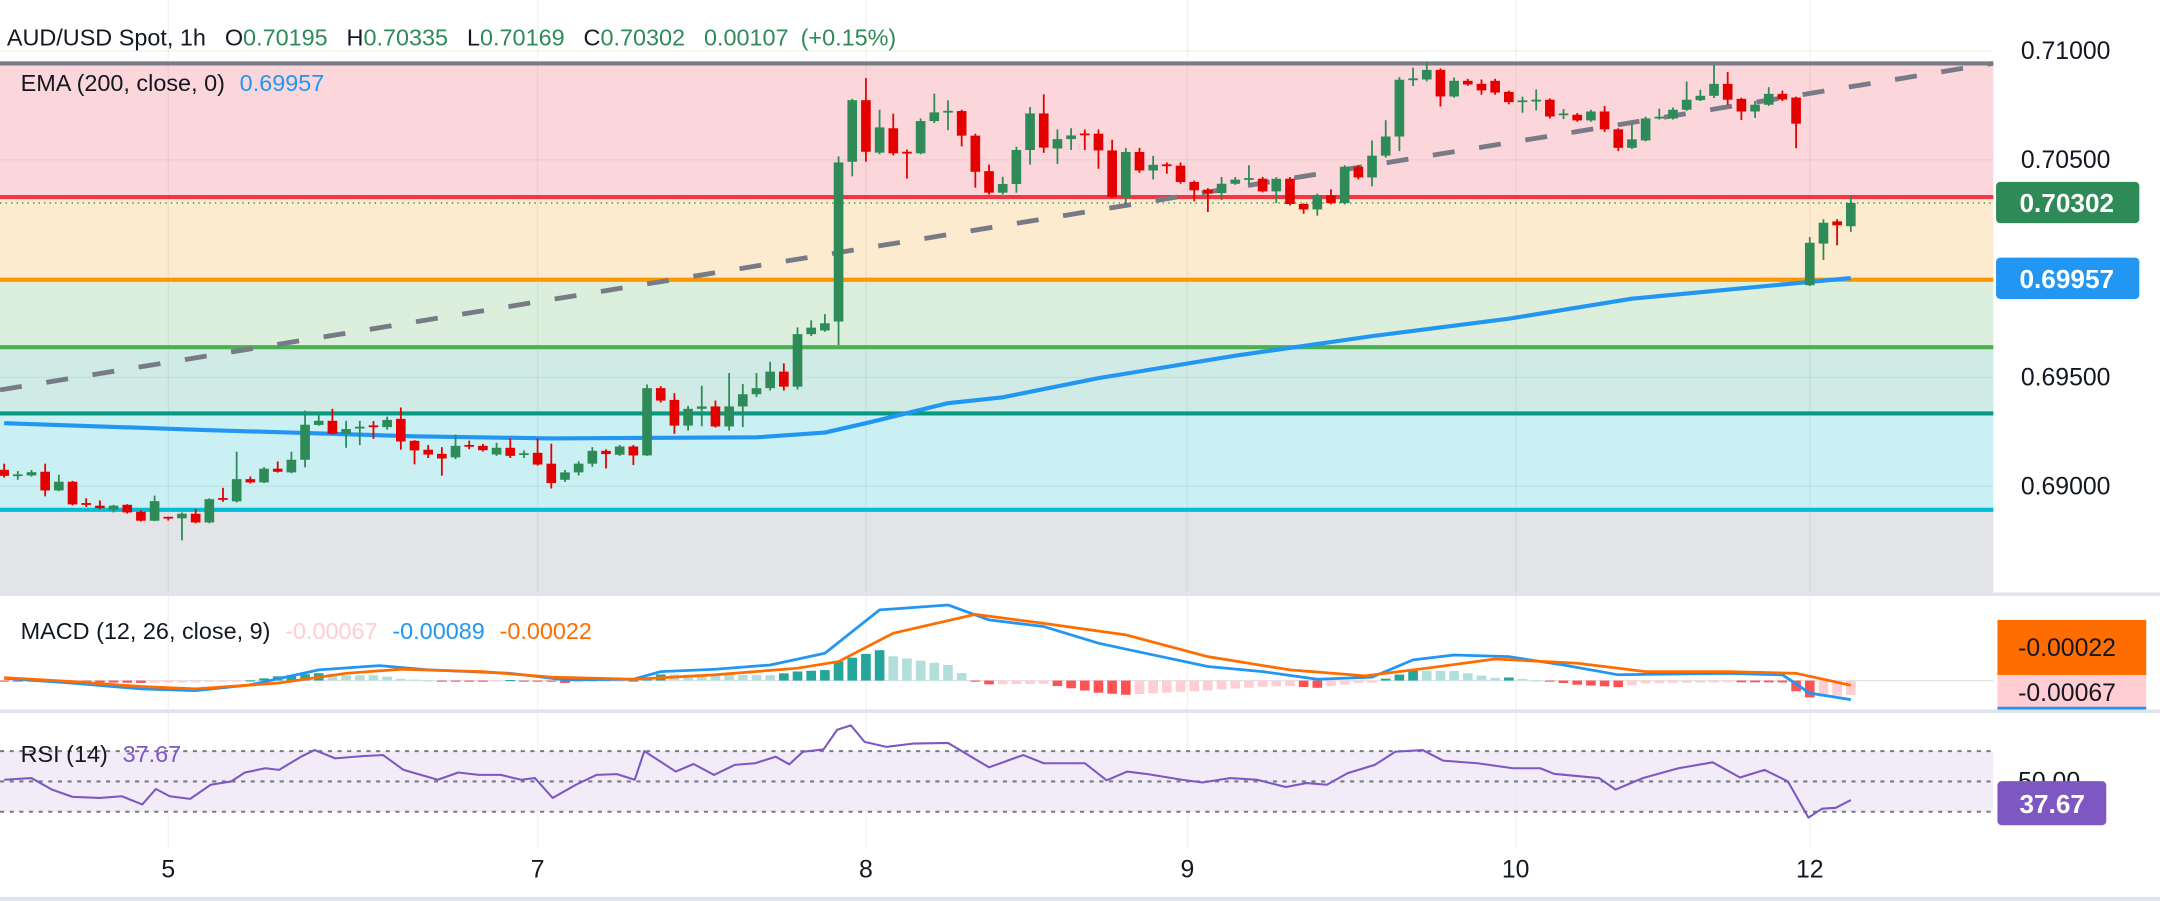  What do you see at coordinates (1080, 711) in the screenshot?
I see `pane-separator-rsi` at bounding box center [1080, 711].